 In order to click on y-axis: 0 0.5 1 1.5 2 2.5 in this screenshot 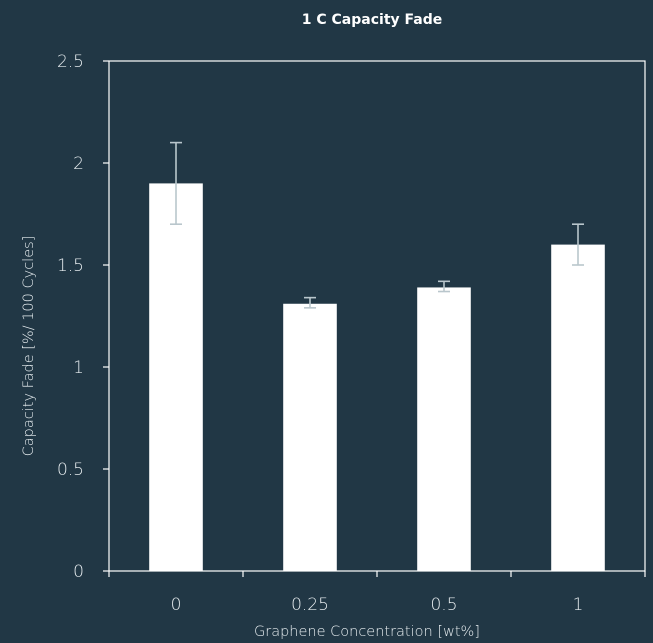, I will do `click(83, 317)`.